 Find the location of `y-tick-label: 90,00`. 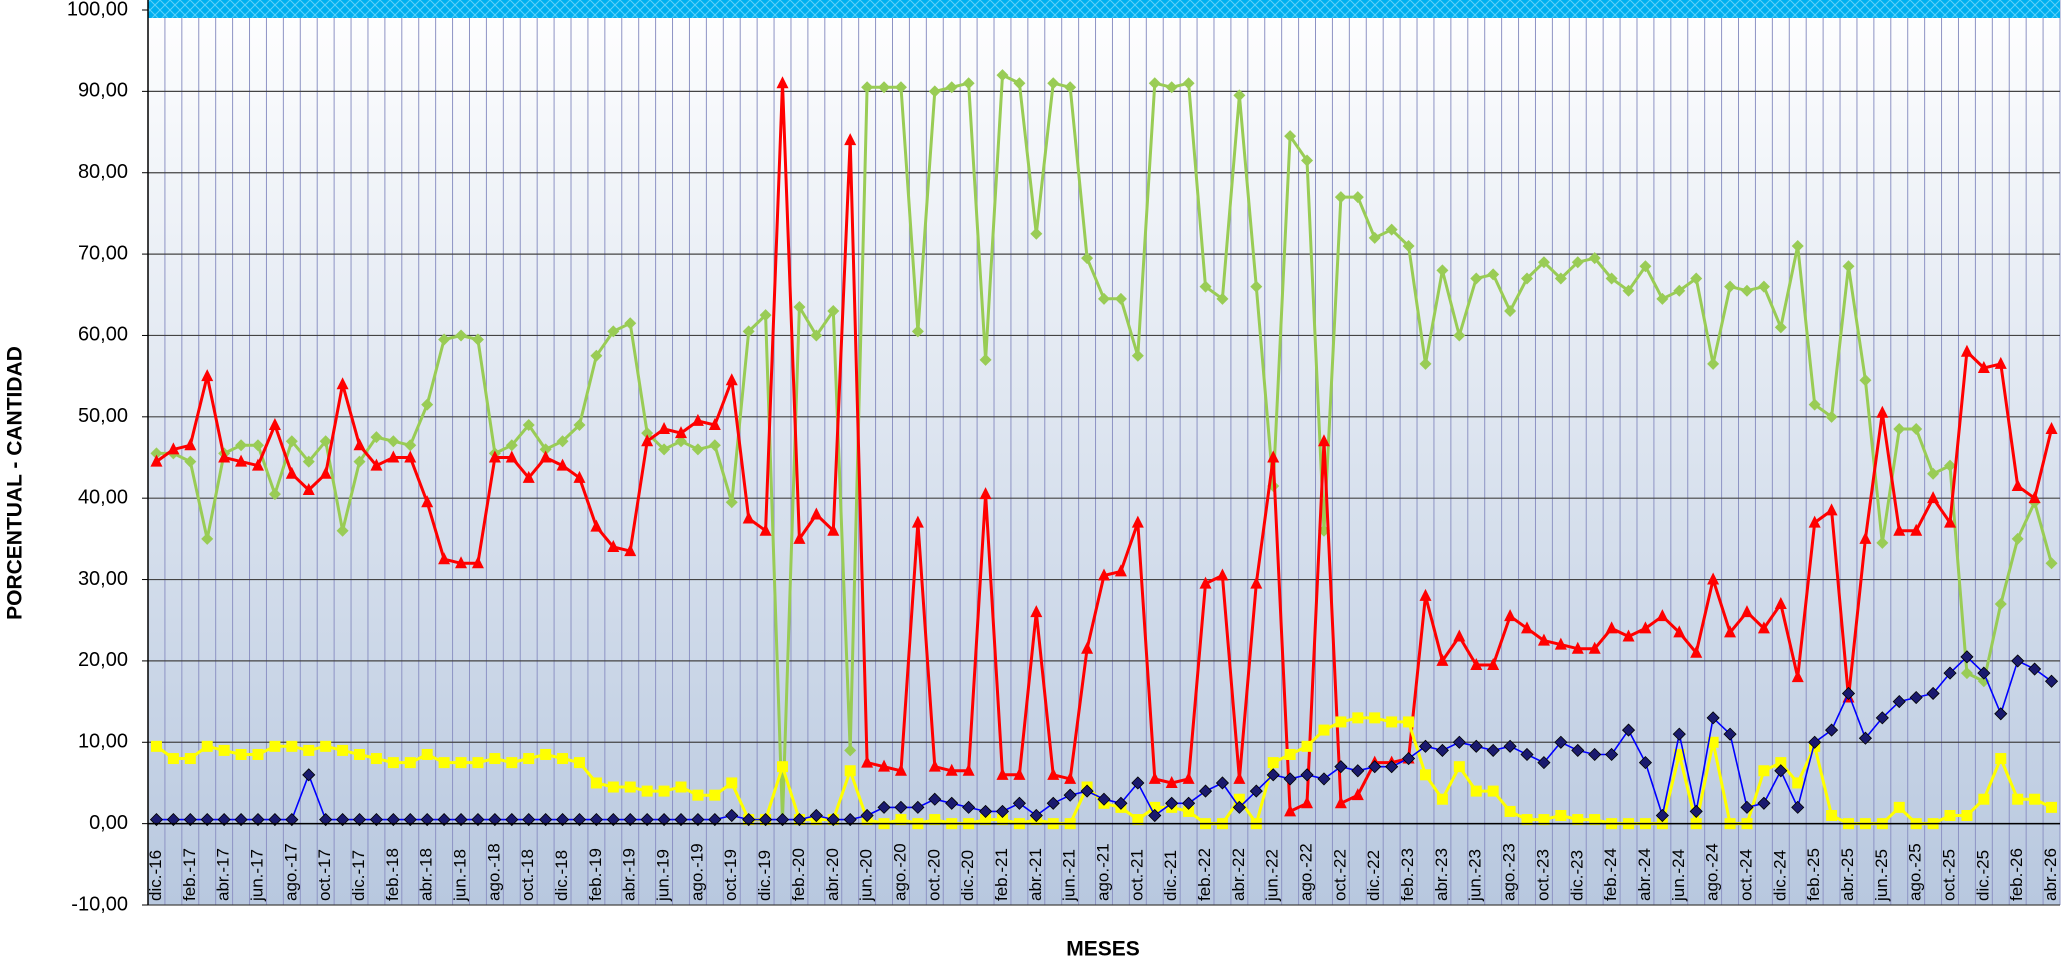

y-tick-label: 90,00 is located at coordinates (103, 91).